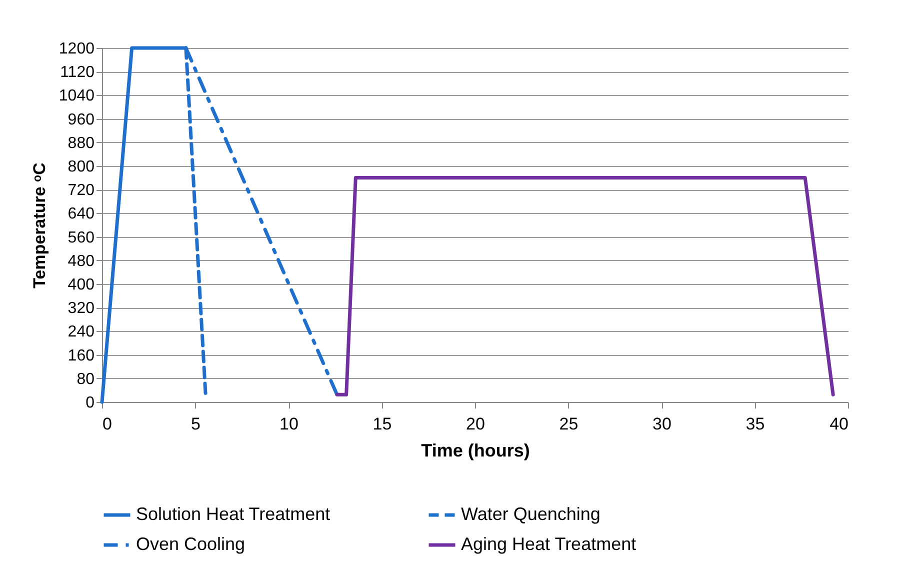  What do you see at coordinates (81, 261) in the screenshot?
I see `y-tick-label: 480` at bounding box center [81, 261].